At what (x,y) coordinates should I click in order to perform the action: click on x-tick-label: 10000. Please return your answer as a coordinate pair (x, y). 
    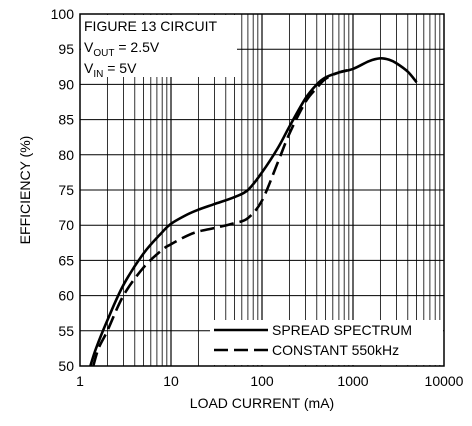
    Looking at the image, I should click on (444, 381).